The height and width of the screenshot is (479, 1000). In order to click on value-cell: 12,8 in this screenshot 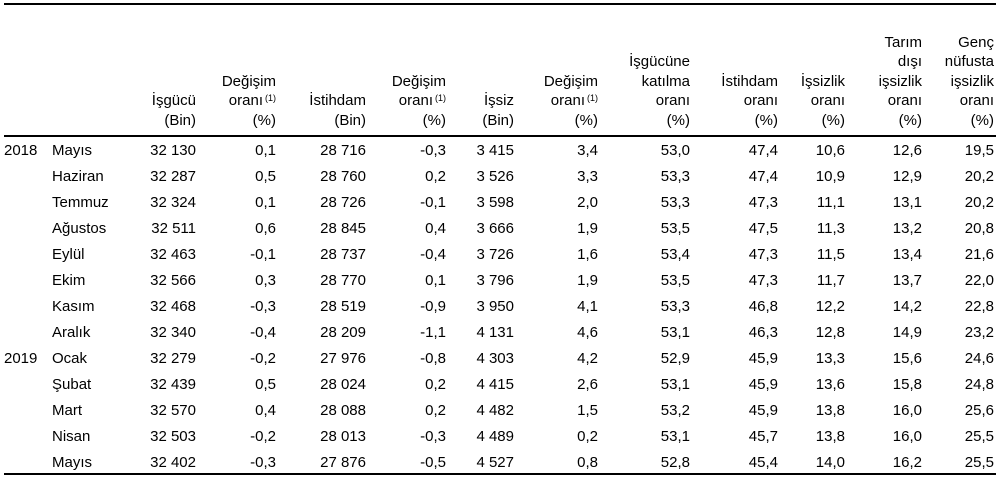, I will do `click(830, 332)`.